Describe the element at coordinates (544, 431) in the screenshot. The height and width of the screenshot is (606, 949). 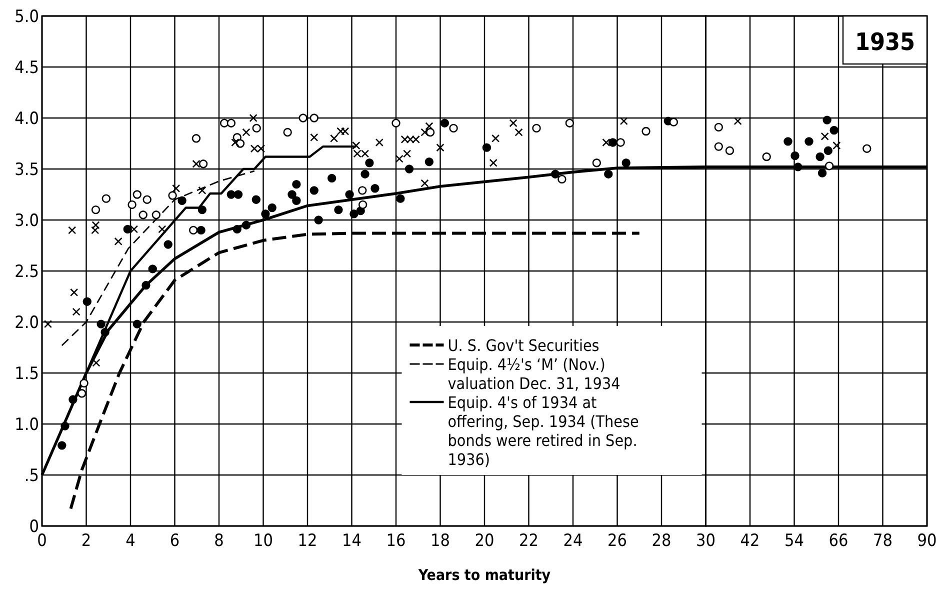
I see `legend-label: Equip. 4's of 1934 at offering, Sep. 1934 (These bonds were retired in Sep. 1936)` at that location.